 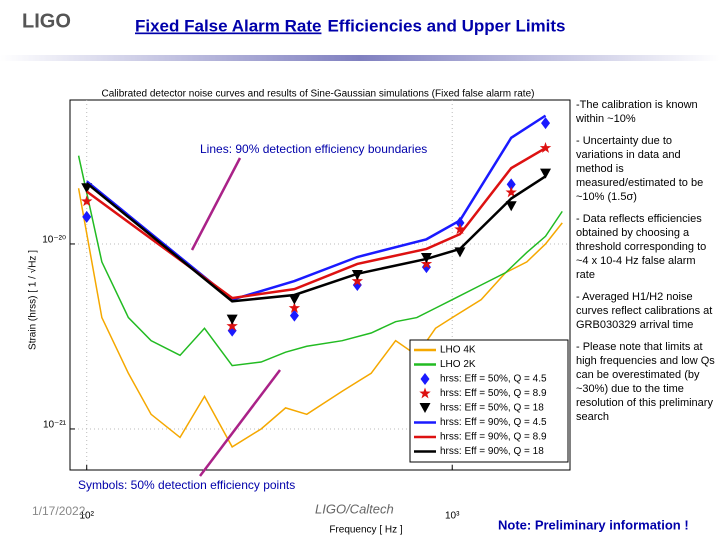 What do you see at coordinates (86, 516) in the screenshot?
I see `x-tick-label: 10²` at bounding box center [86, 516].